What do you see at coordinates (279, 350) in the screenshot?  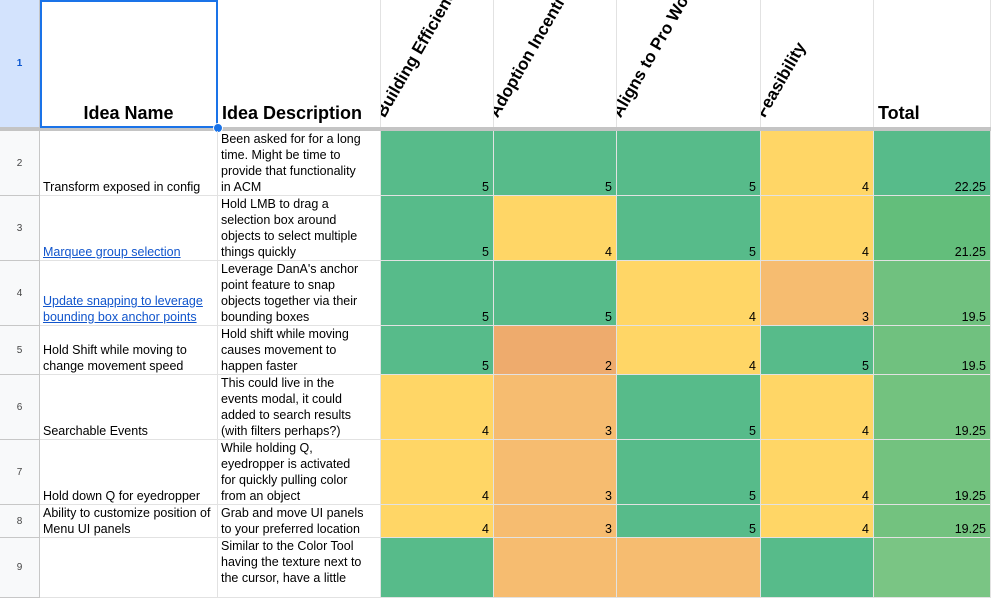 I see `description-line: causes movement to` at bounding box center [279, 350].